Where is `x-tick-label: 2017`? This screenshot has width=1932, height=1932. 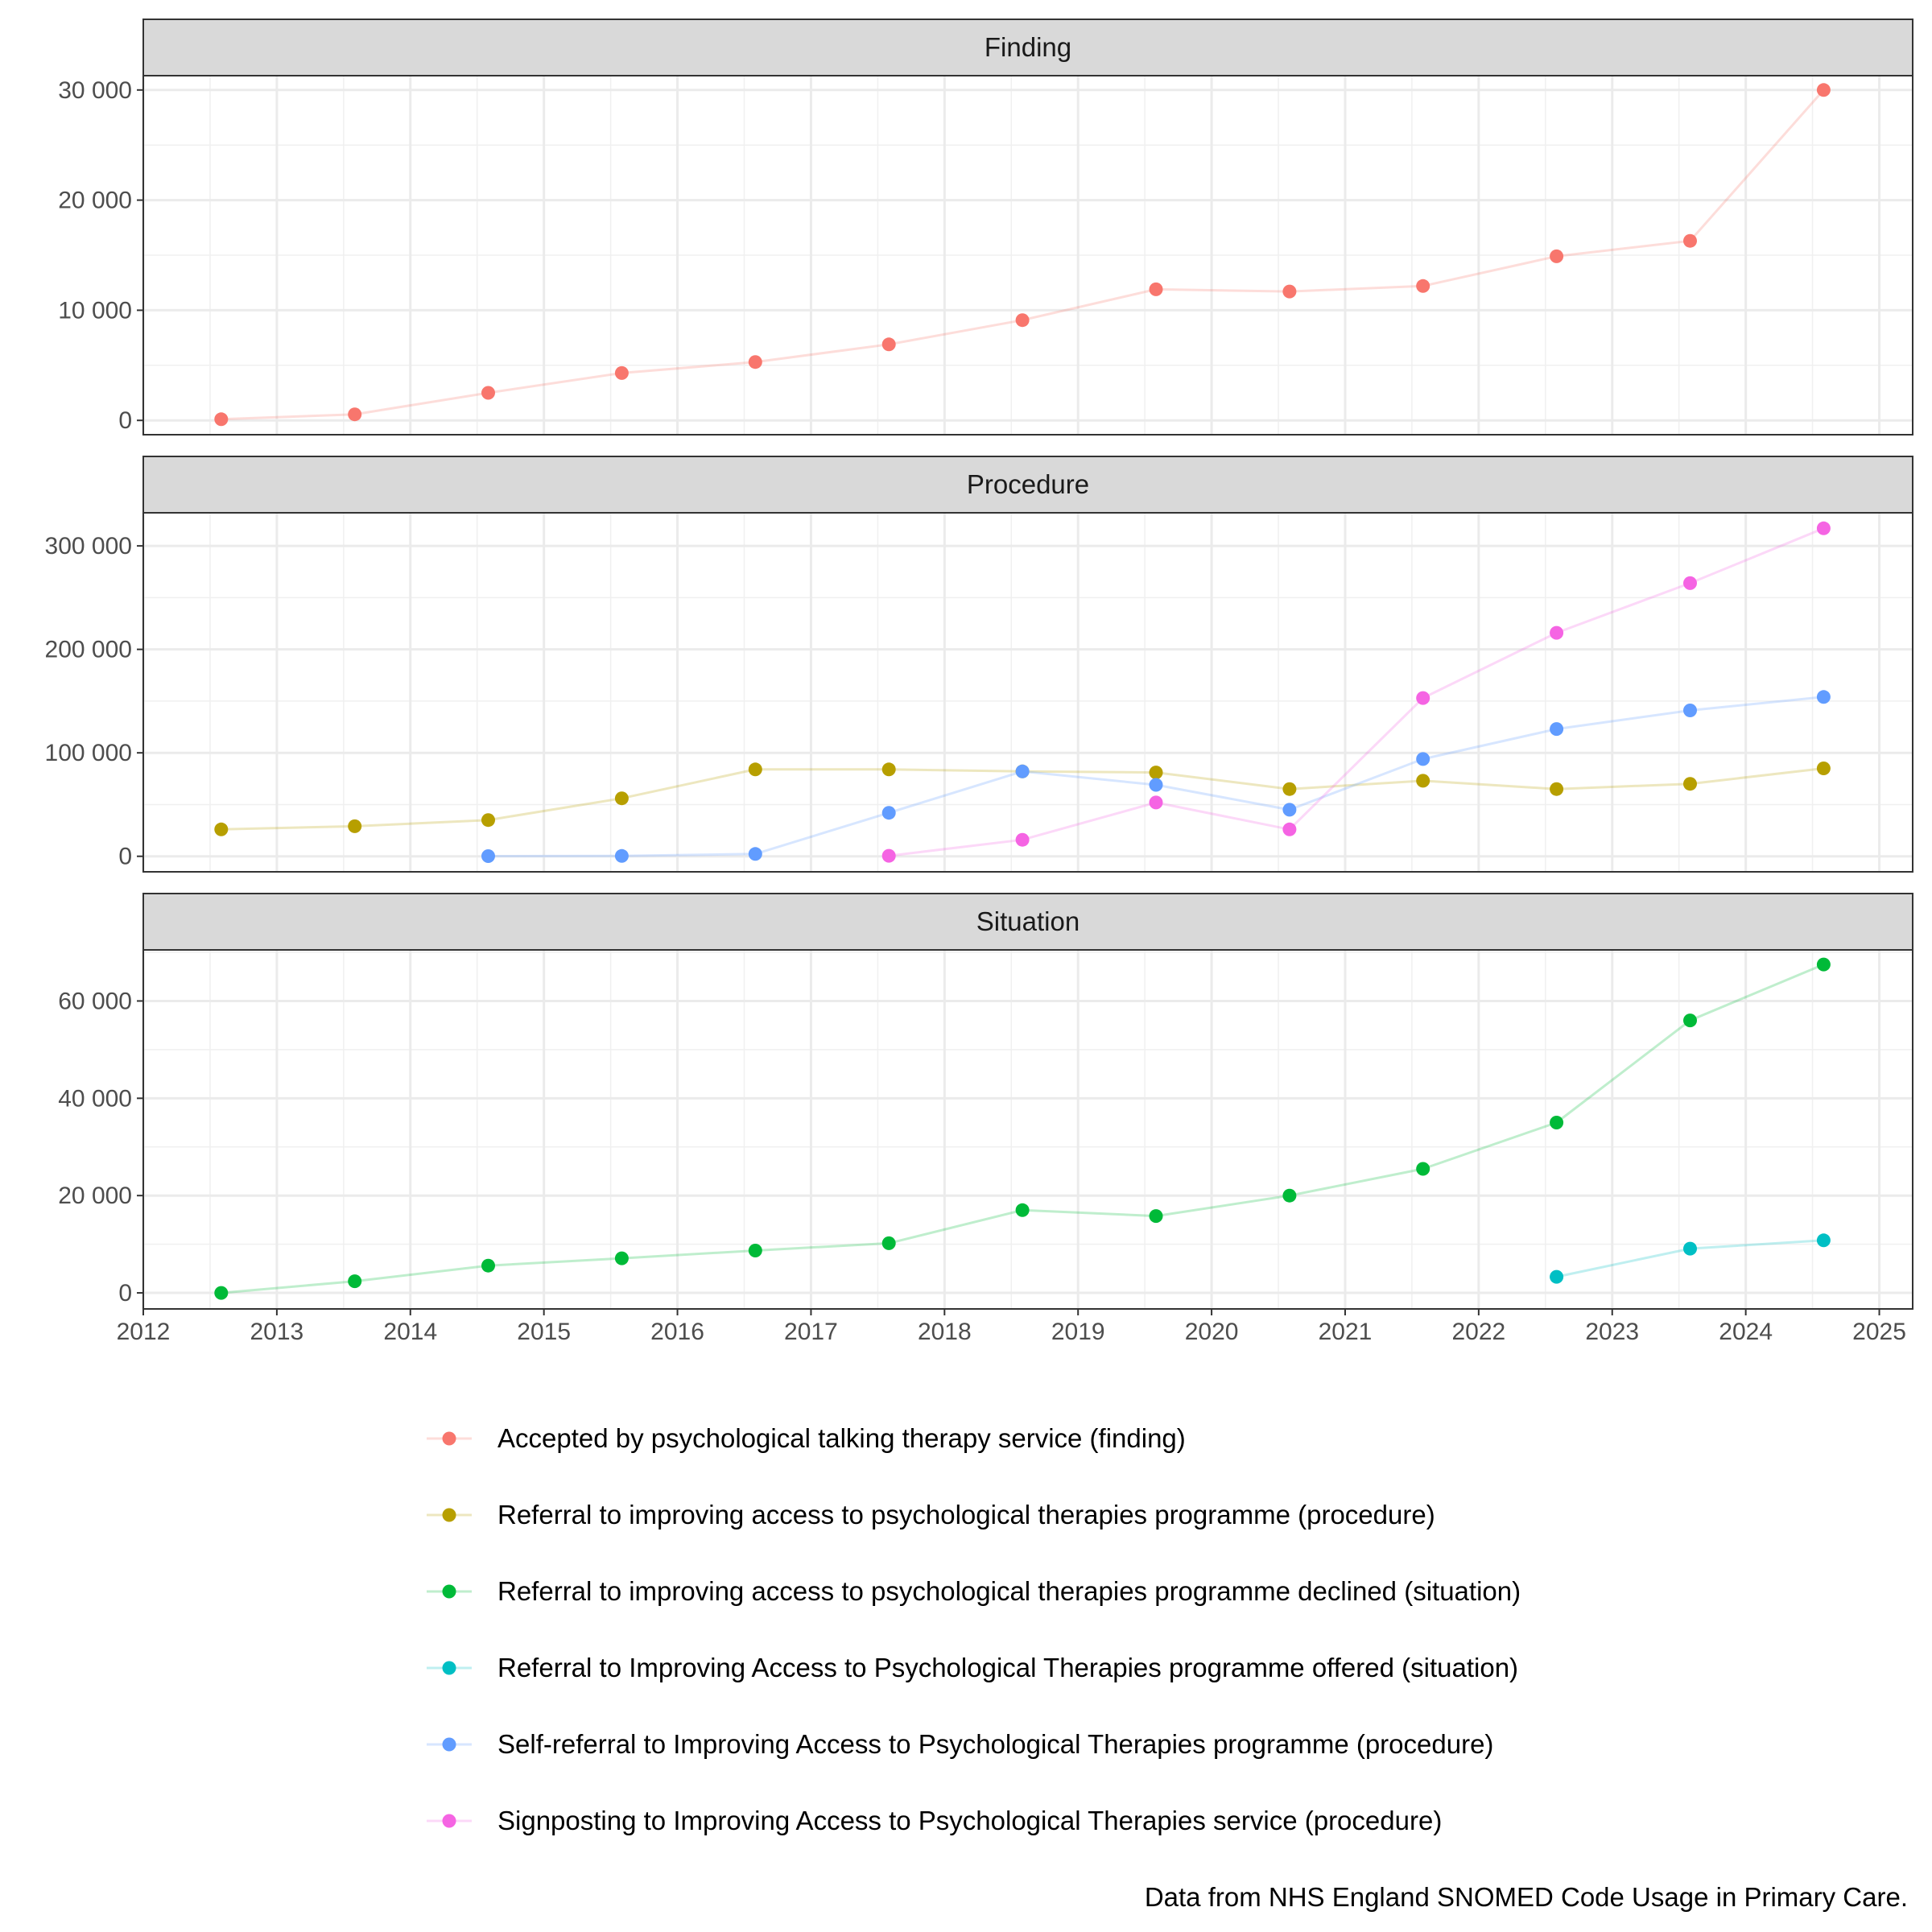 x-tick-label: 2017 is located at coordinates (811, 1332).